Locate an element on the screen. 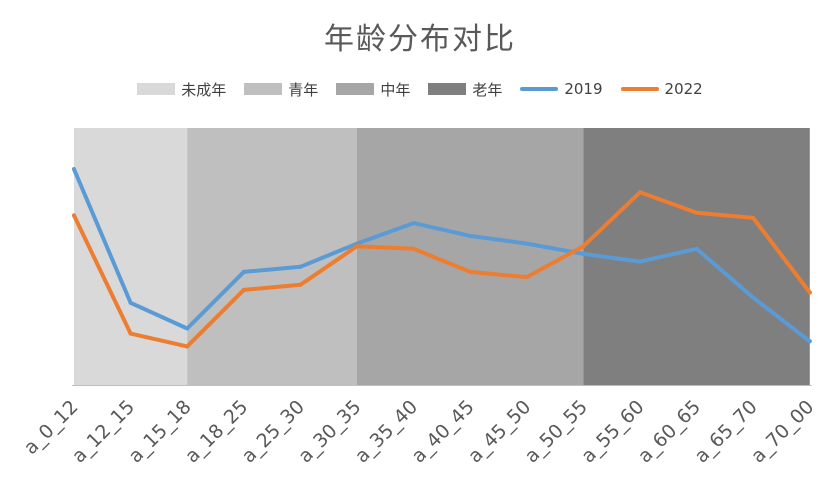  legend-label-band-1: 青年 is located at coordinates (303, 89).